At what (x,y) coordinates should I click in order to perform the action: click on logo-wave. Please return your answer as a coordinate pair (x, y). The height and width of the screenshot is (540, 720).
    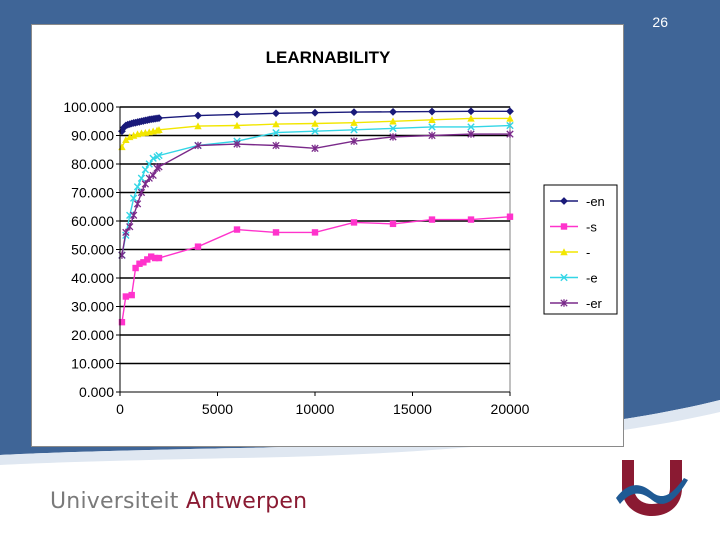
    Looking at the image, I should click on (652, 491).